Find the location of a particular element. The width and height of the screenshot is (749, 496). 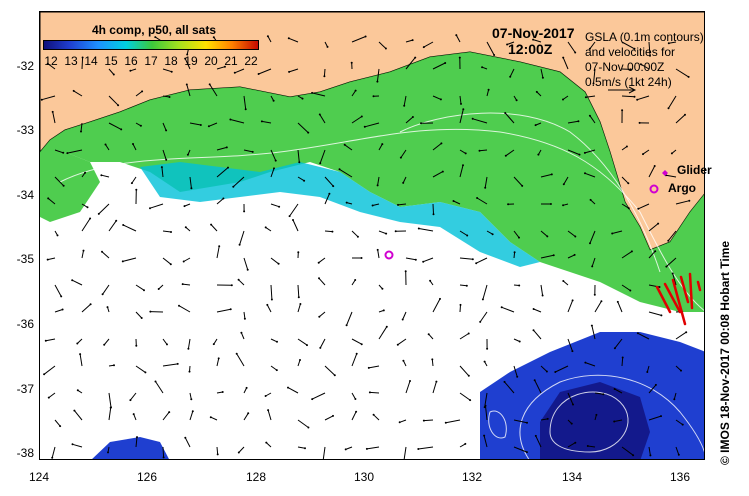

legend-line: GSLA (0.1m contours) is located at coordinates (644, 37).